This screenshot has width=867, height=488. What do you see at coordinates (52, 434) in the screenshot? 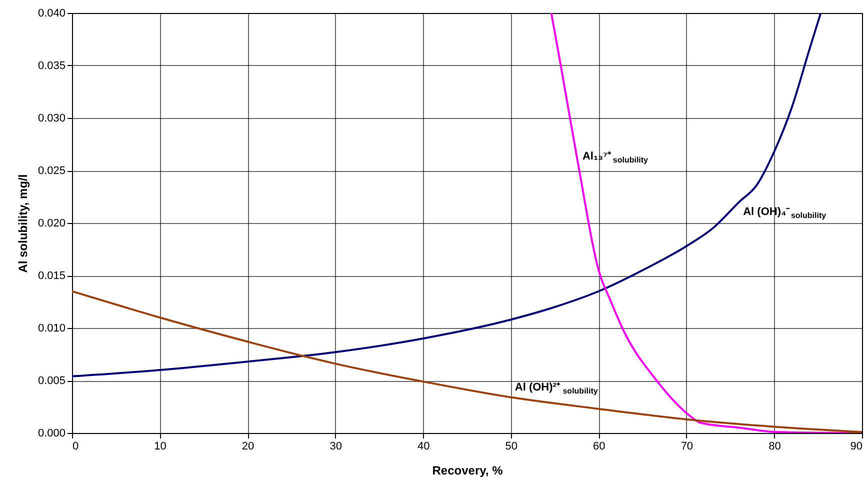
I see `y-tick-label: 0.000` at bounding box center [52, 434].